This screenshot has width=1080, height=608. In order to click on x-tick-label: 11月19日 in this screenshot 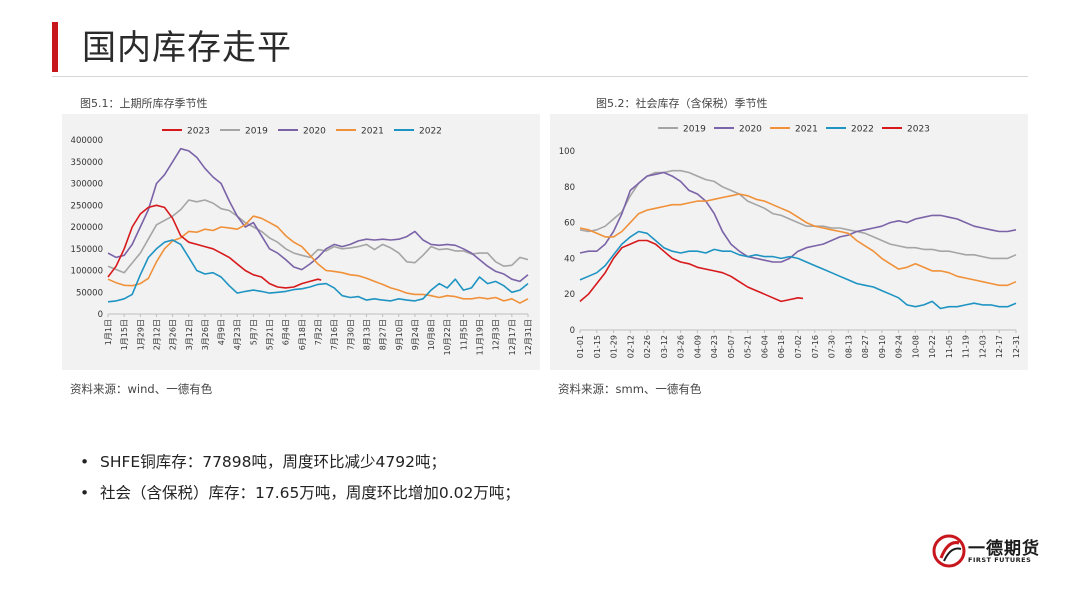, I will do `click(480, 337)`.